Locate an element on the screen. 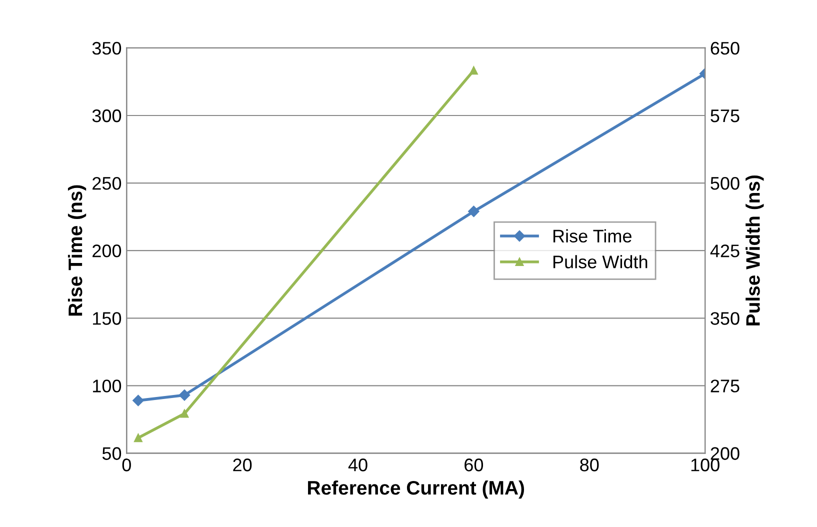  x-axis-title: Reference Current (MA) is located at coordinates (416, 489).